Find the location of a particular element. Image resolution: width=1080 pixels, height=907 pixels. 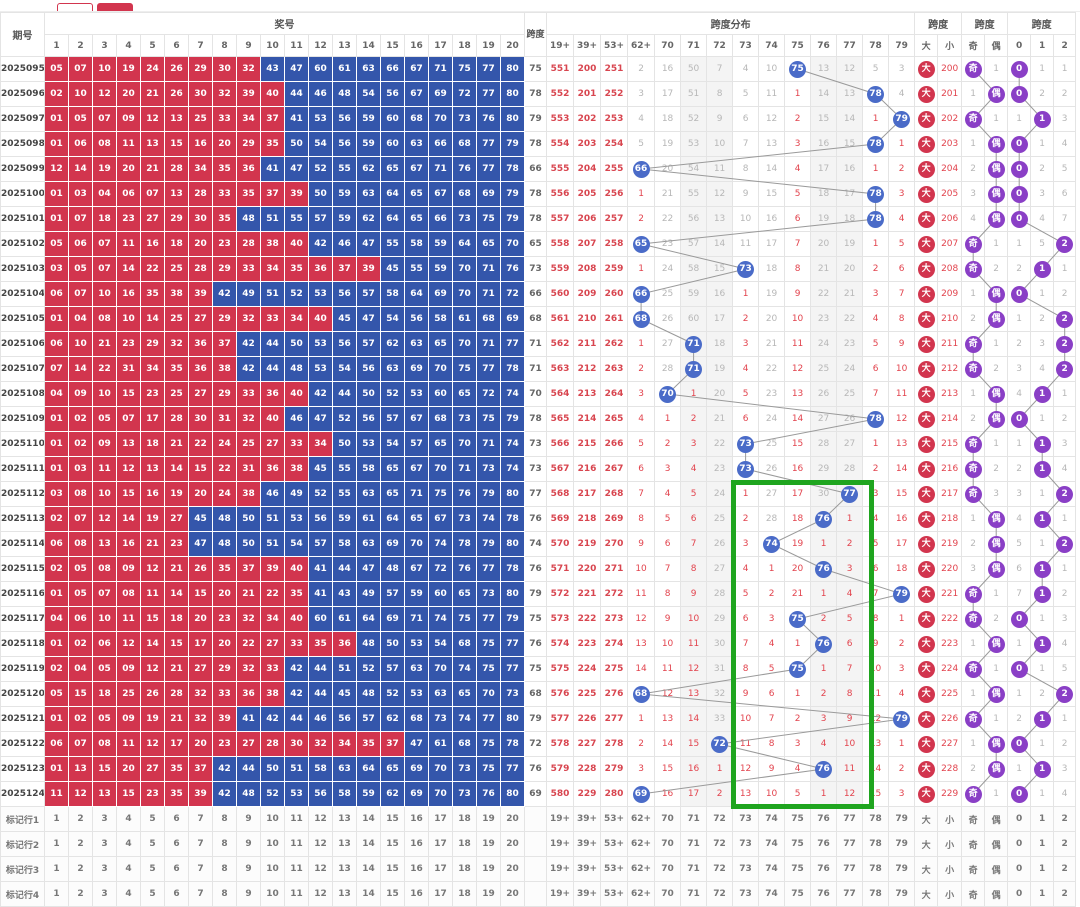

hit-circle: 大 is located at coordinates (926, 219).